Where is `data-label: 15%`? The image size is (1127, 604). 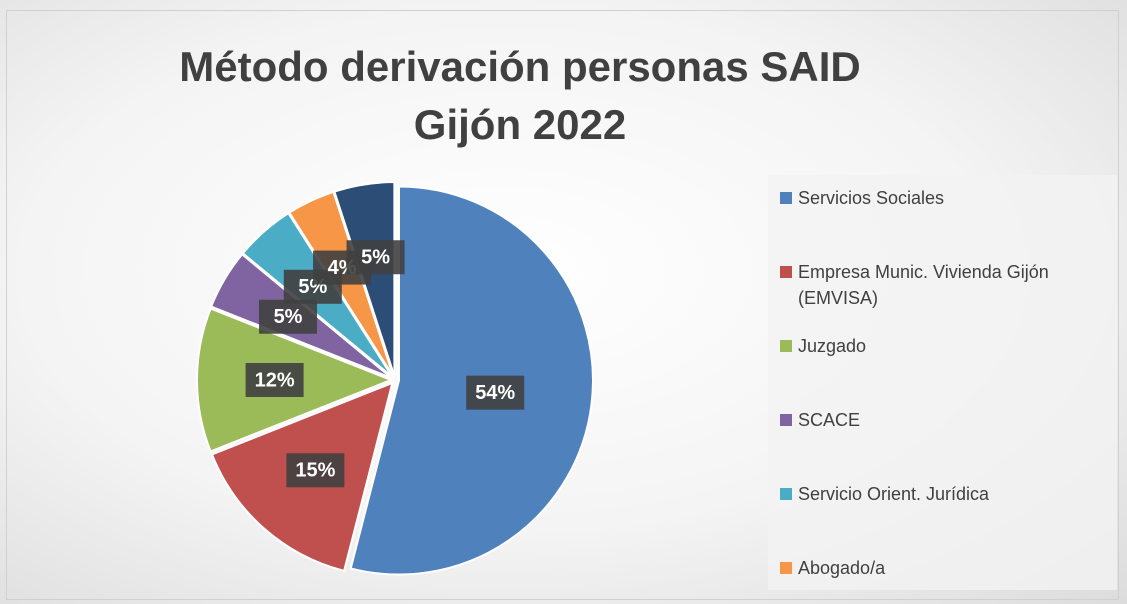
data-label: 15% is located at coordinates (315, 471).